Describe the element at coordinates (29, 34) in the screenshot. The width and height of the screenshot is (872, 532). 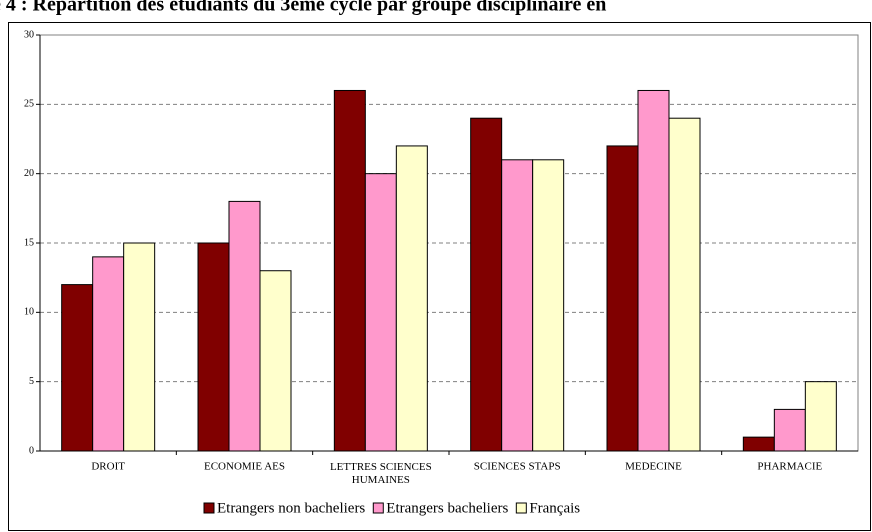
I see `y-tick-label: 30` at that location.